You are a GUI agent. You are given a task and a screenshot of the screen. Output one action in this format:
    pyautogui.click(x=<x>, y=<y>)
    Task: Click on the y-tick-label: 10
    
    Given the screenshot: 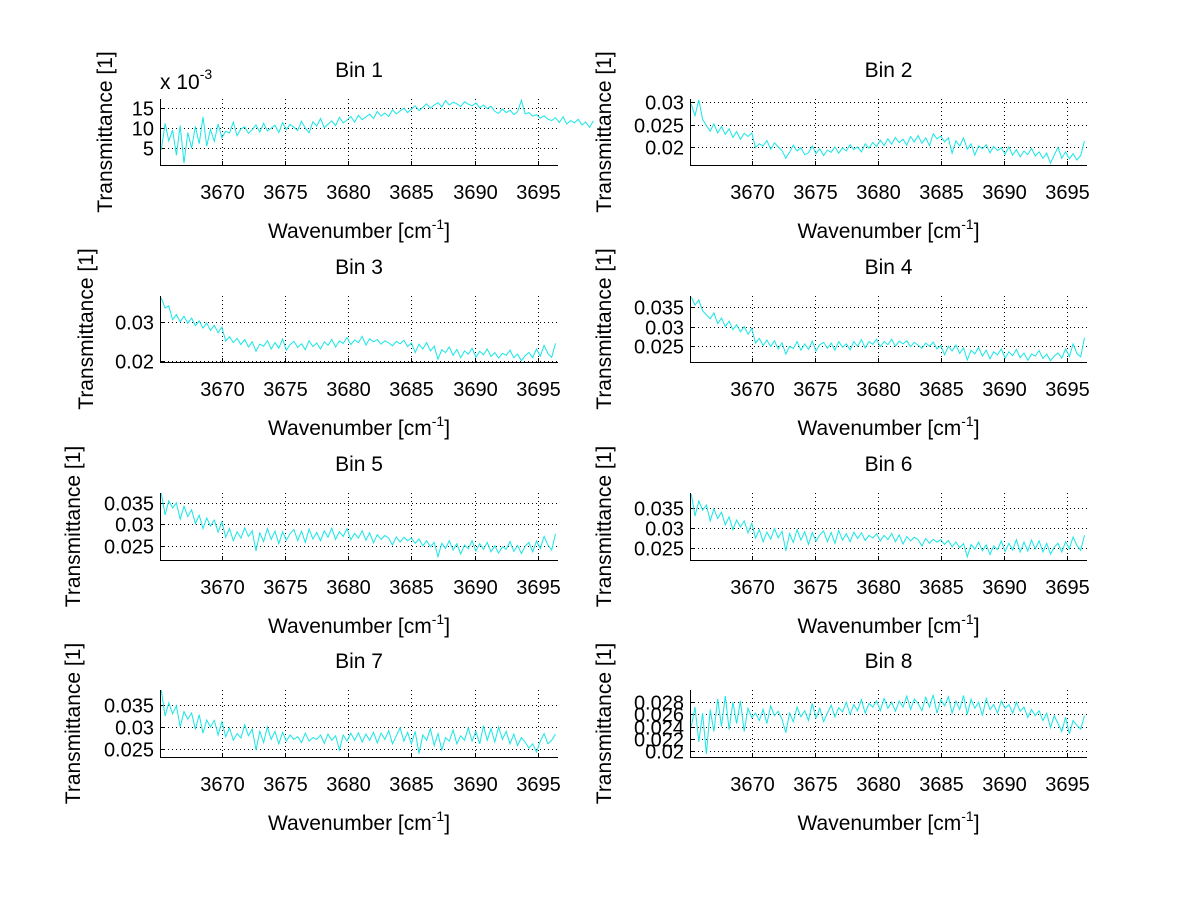 What is the action you would take?
    pyautogui.click(x=143, y=130)
    